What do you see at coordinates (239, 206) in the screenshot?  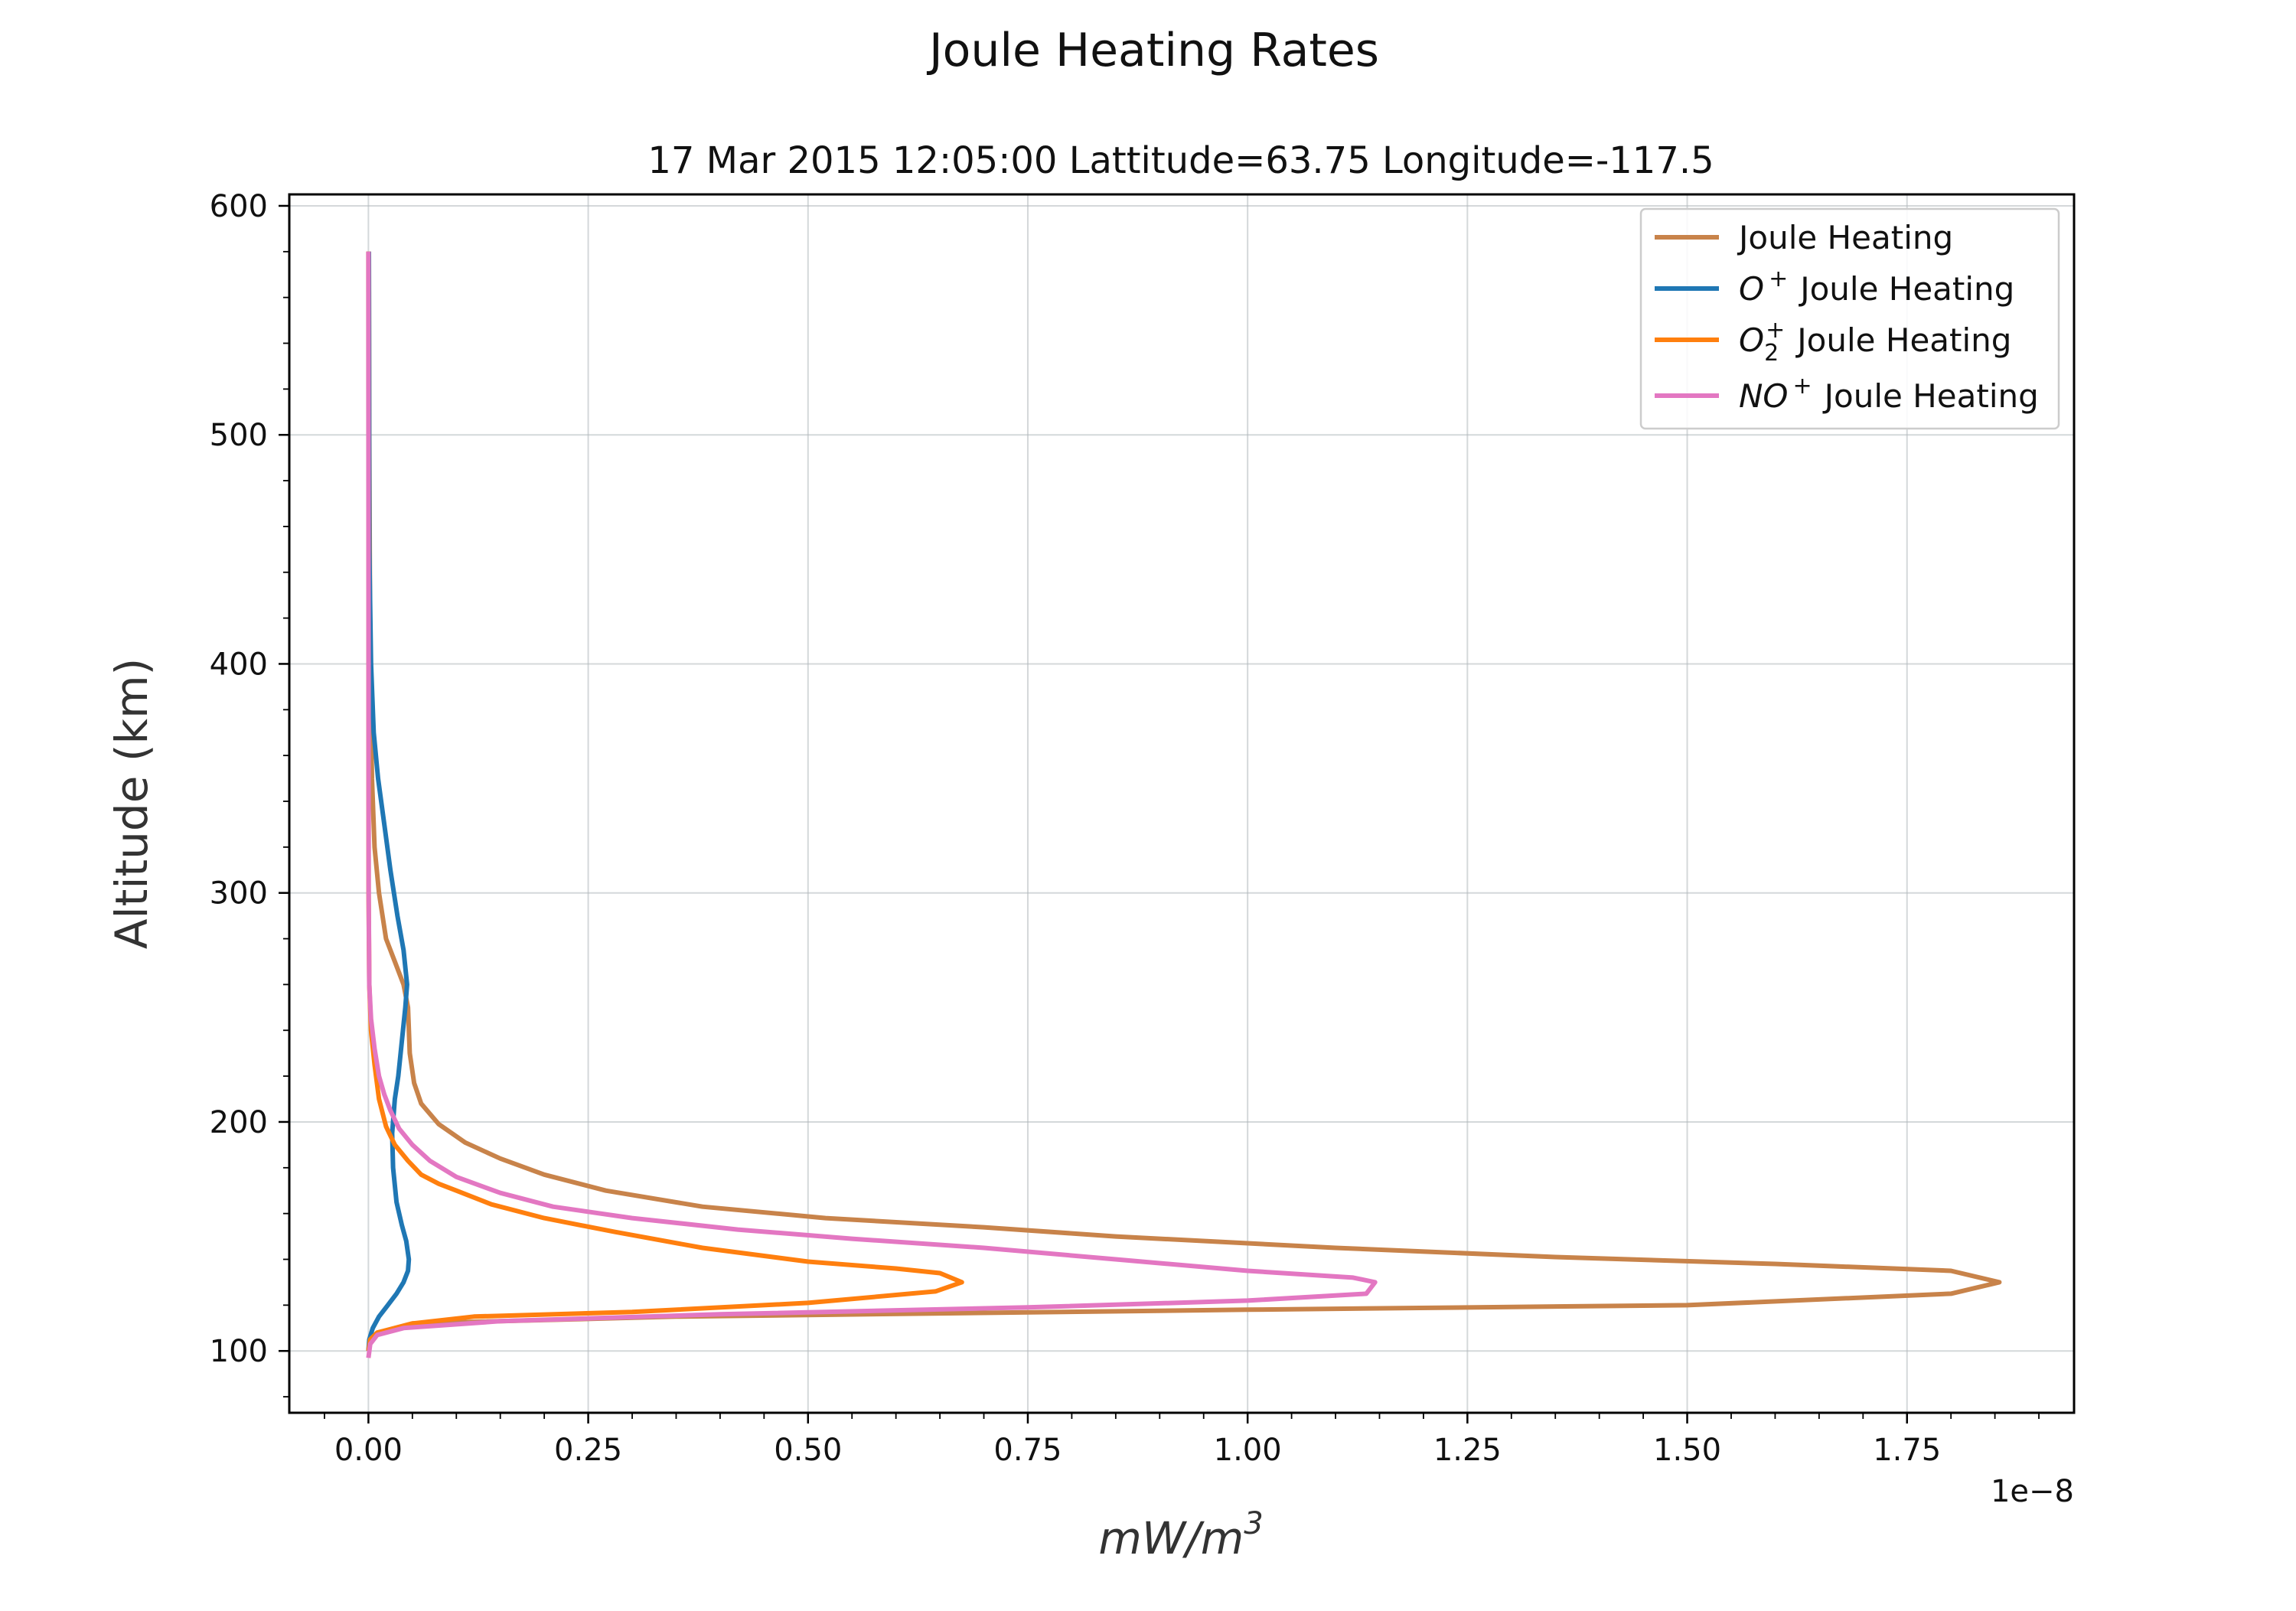 I see `y-tick-label: 600` at bounding box center [239, 206].